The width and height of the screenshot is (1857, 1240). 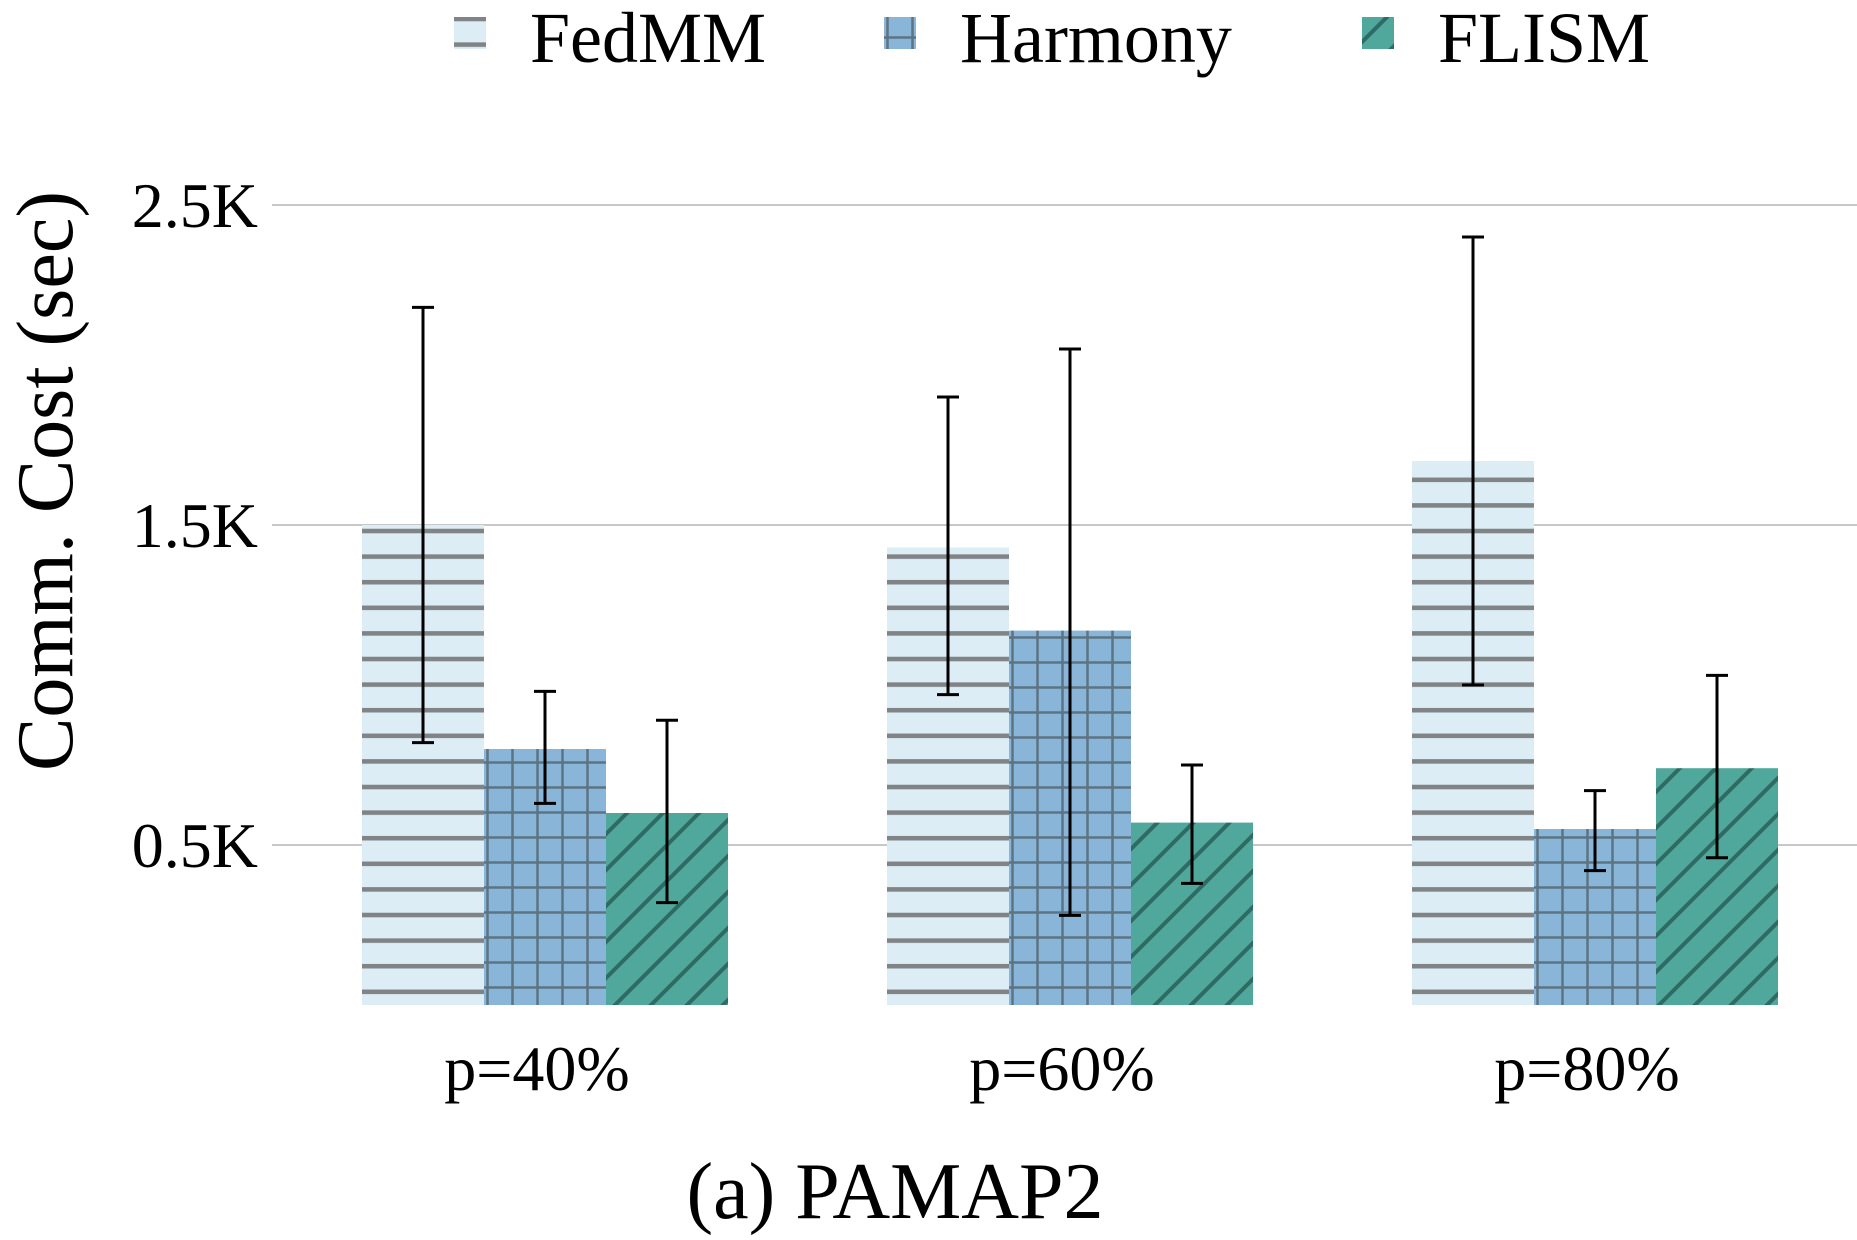 I want to click on x-category-labels: p=40% p=60% p=80%, so click(x=1061, y=1068).